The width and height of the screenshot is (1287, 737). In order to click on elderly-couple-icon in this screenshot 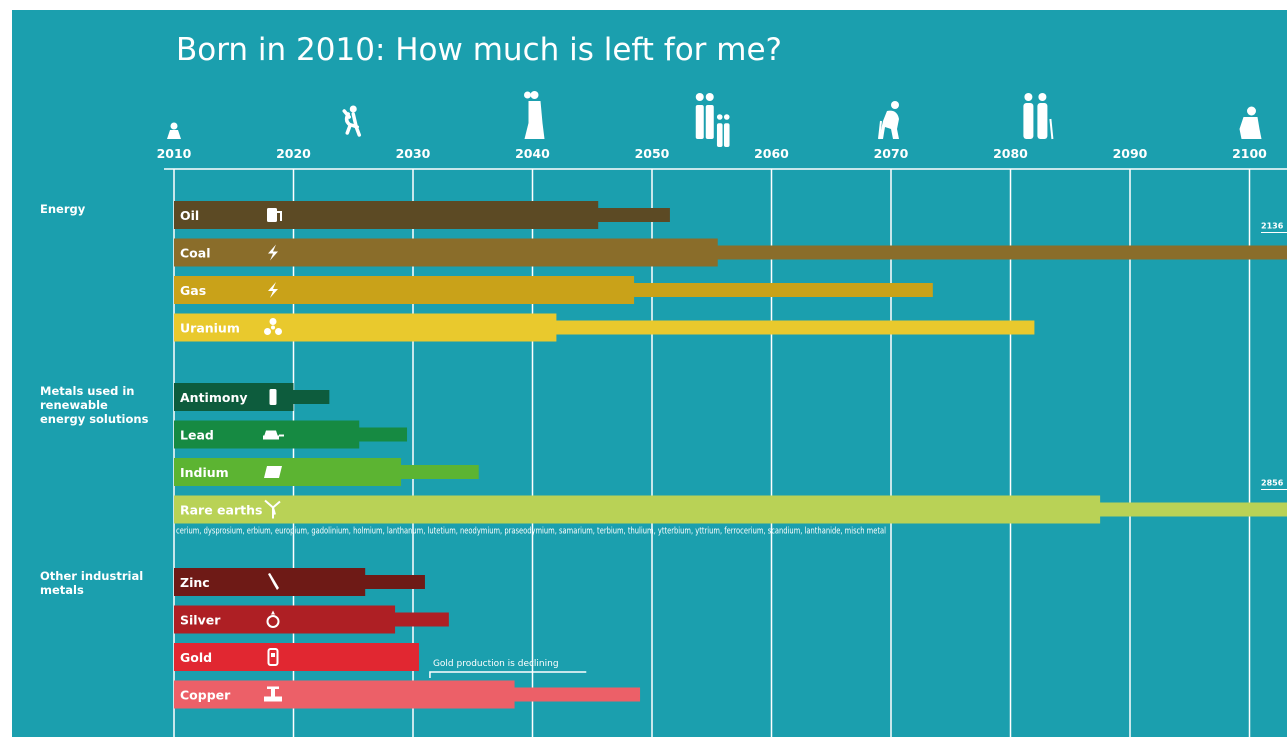, I will do `click(1038, 116)`.